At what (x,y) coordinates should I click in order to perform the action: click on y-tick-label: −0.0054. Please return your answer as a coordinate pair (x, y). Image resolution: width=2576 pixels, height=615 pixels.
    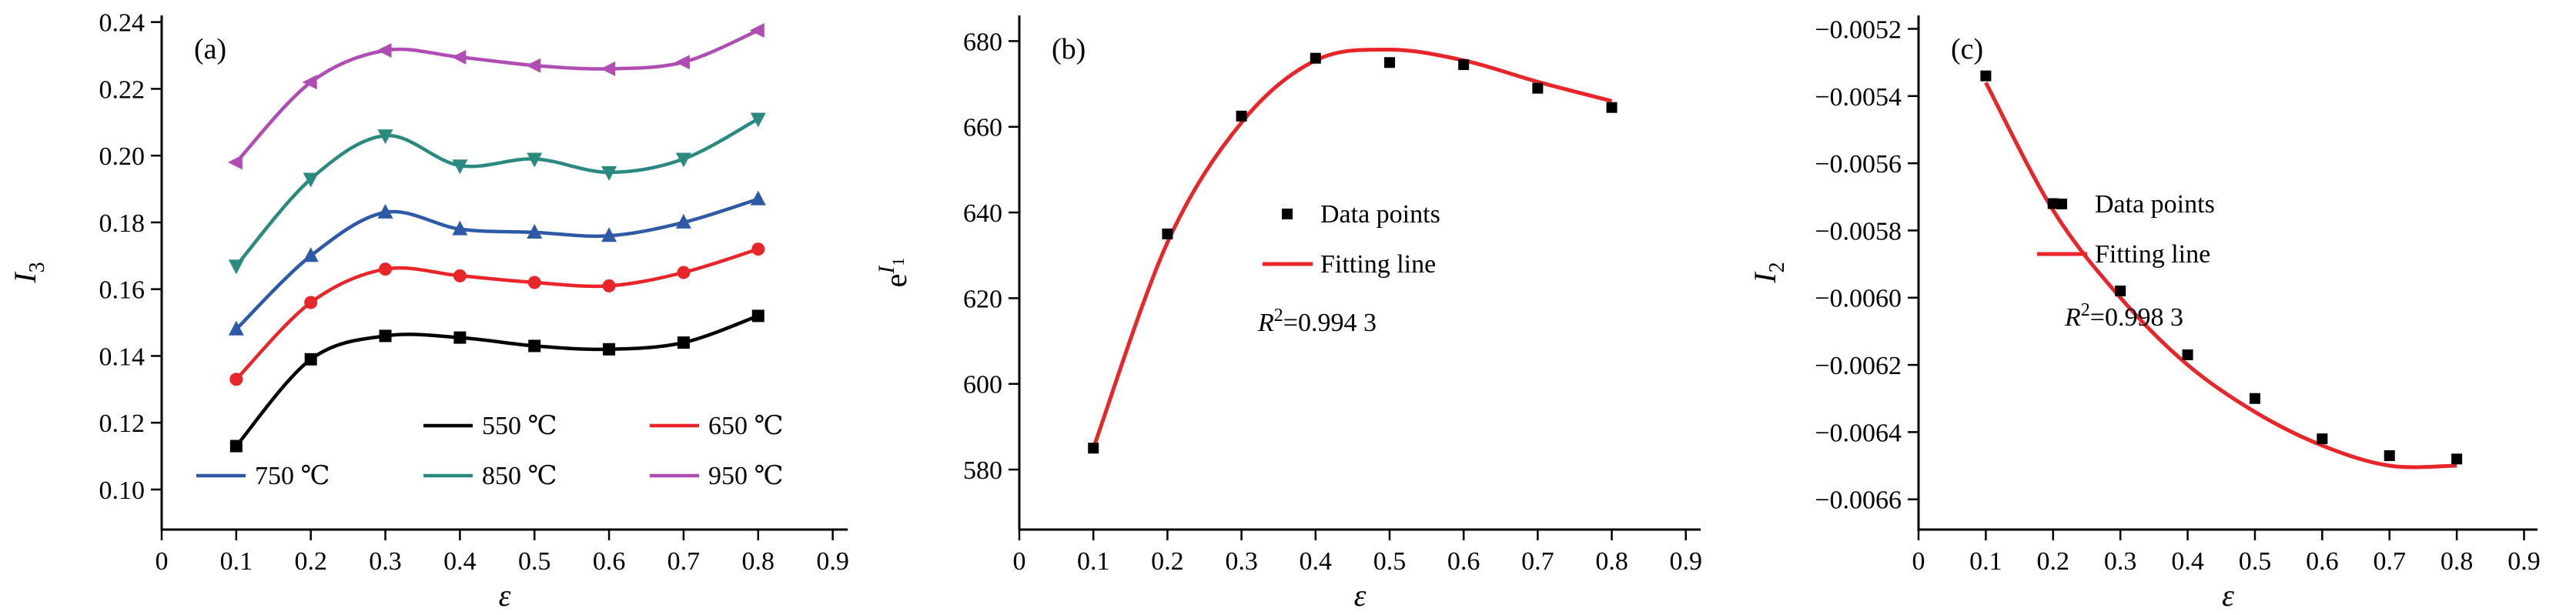
    Looking at the image, I should click on (1859, 97).